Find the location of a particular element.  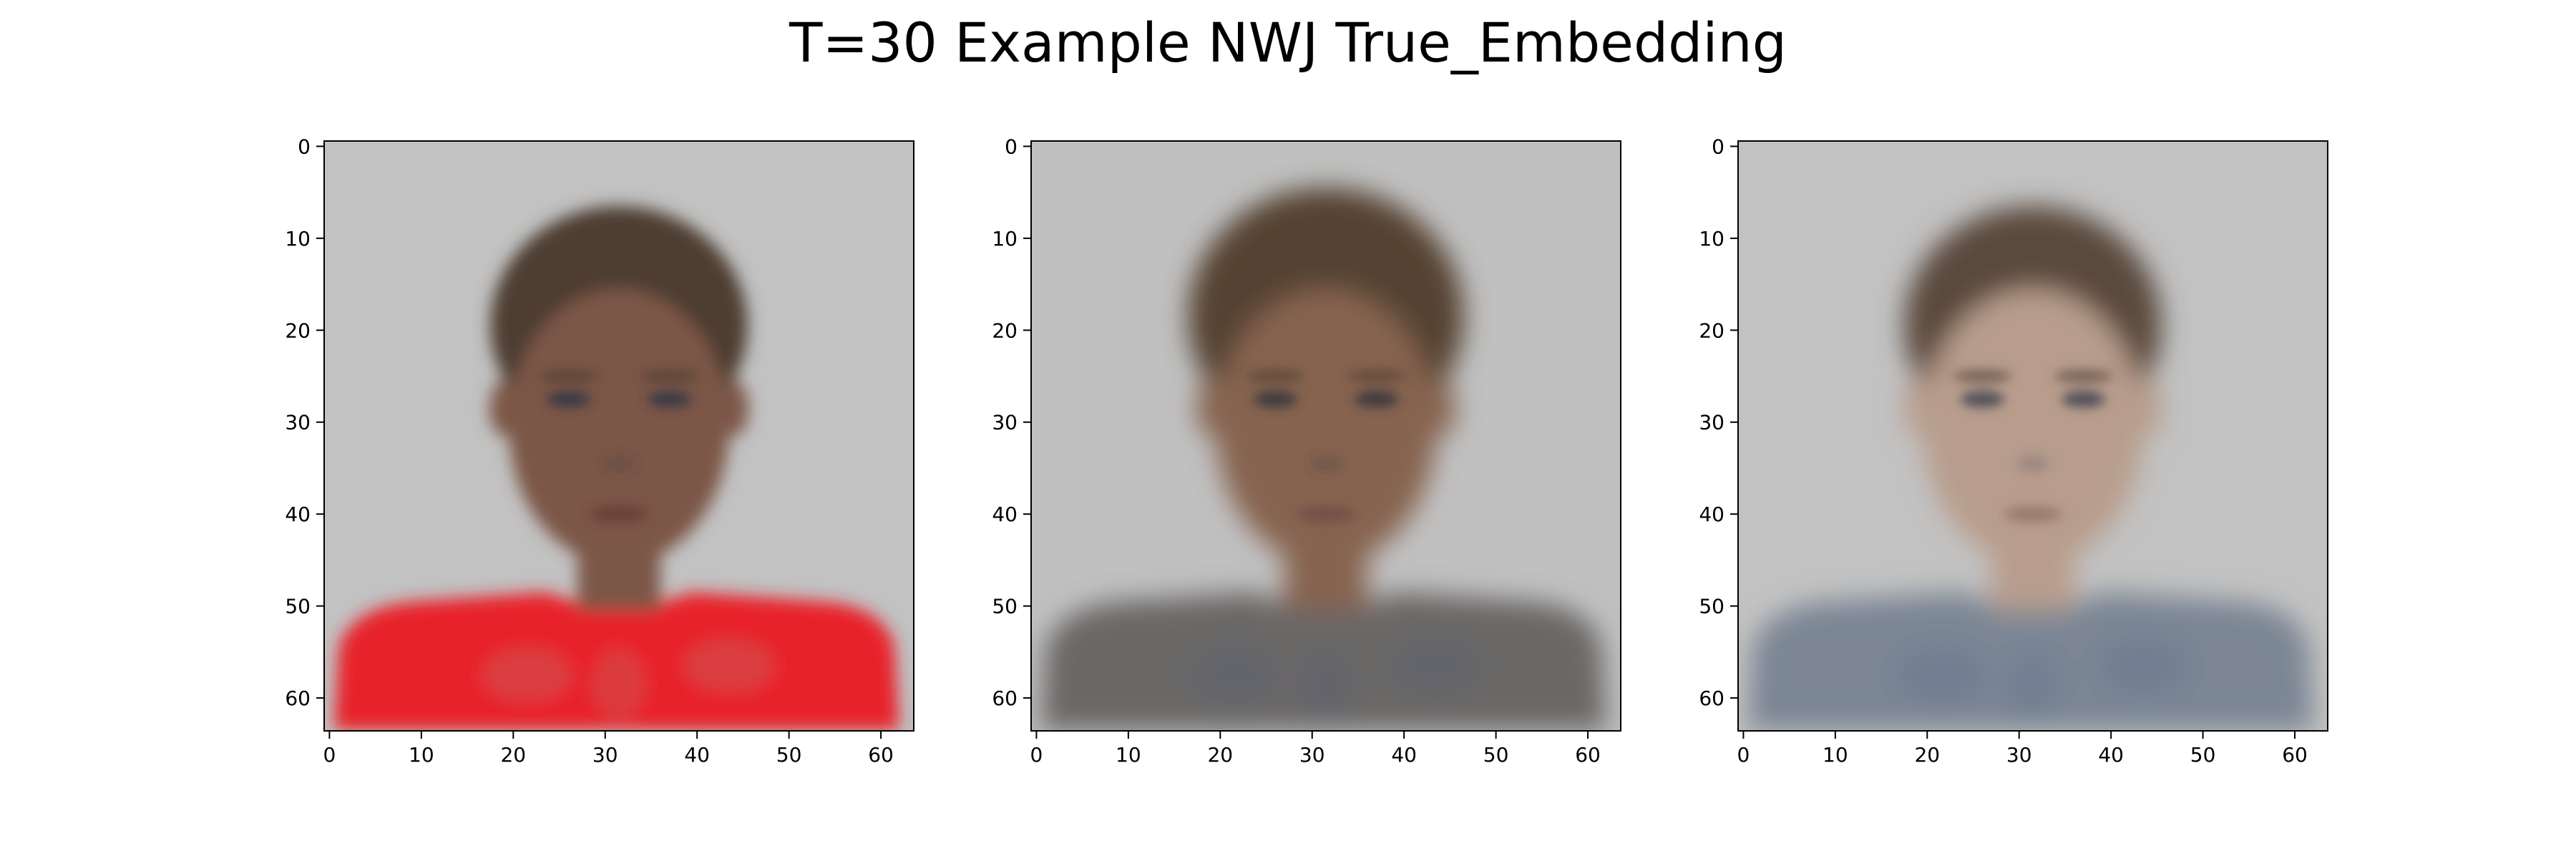

figure-title: T=30 Example NWJ True_Embedding is located at coordinates (1288, 42).